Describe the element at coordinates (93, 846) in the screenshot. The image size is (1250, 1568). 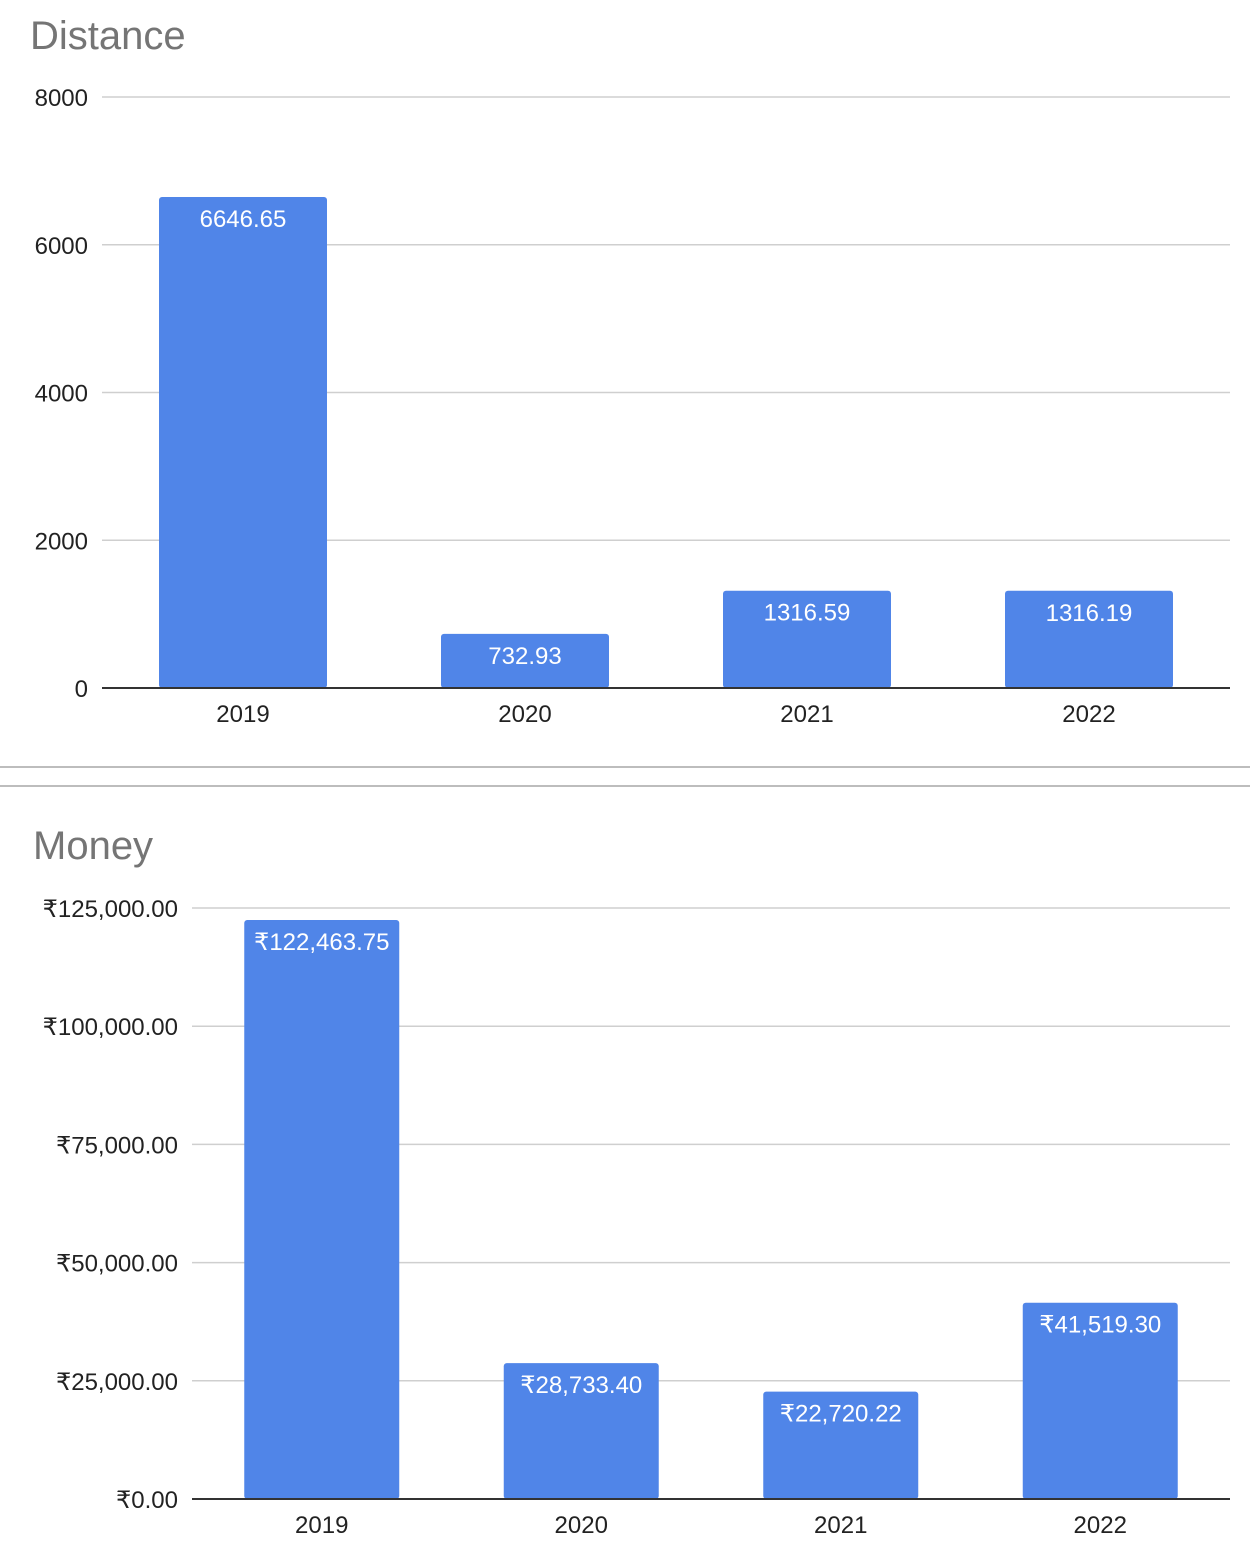
I see `chart-title: Money` at that location.